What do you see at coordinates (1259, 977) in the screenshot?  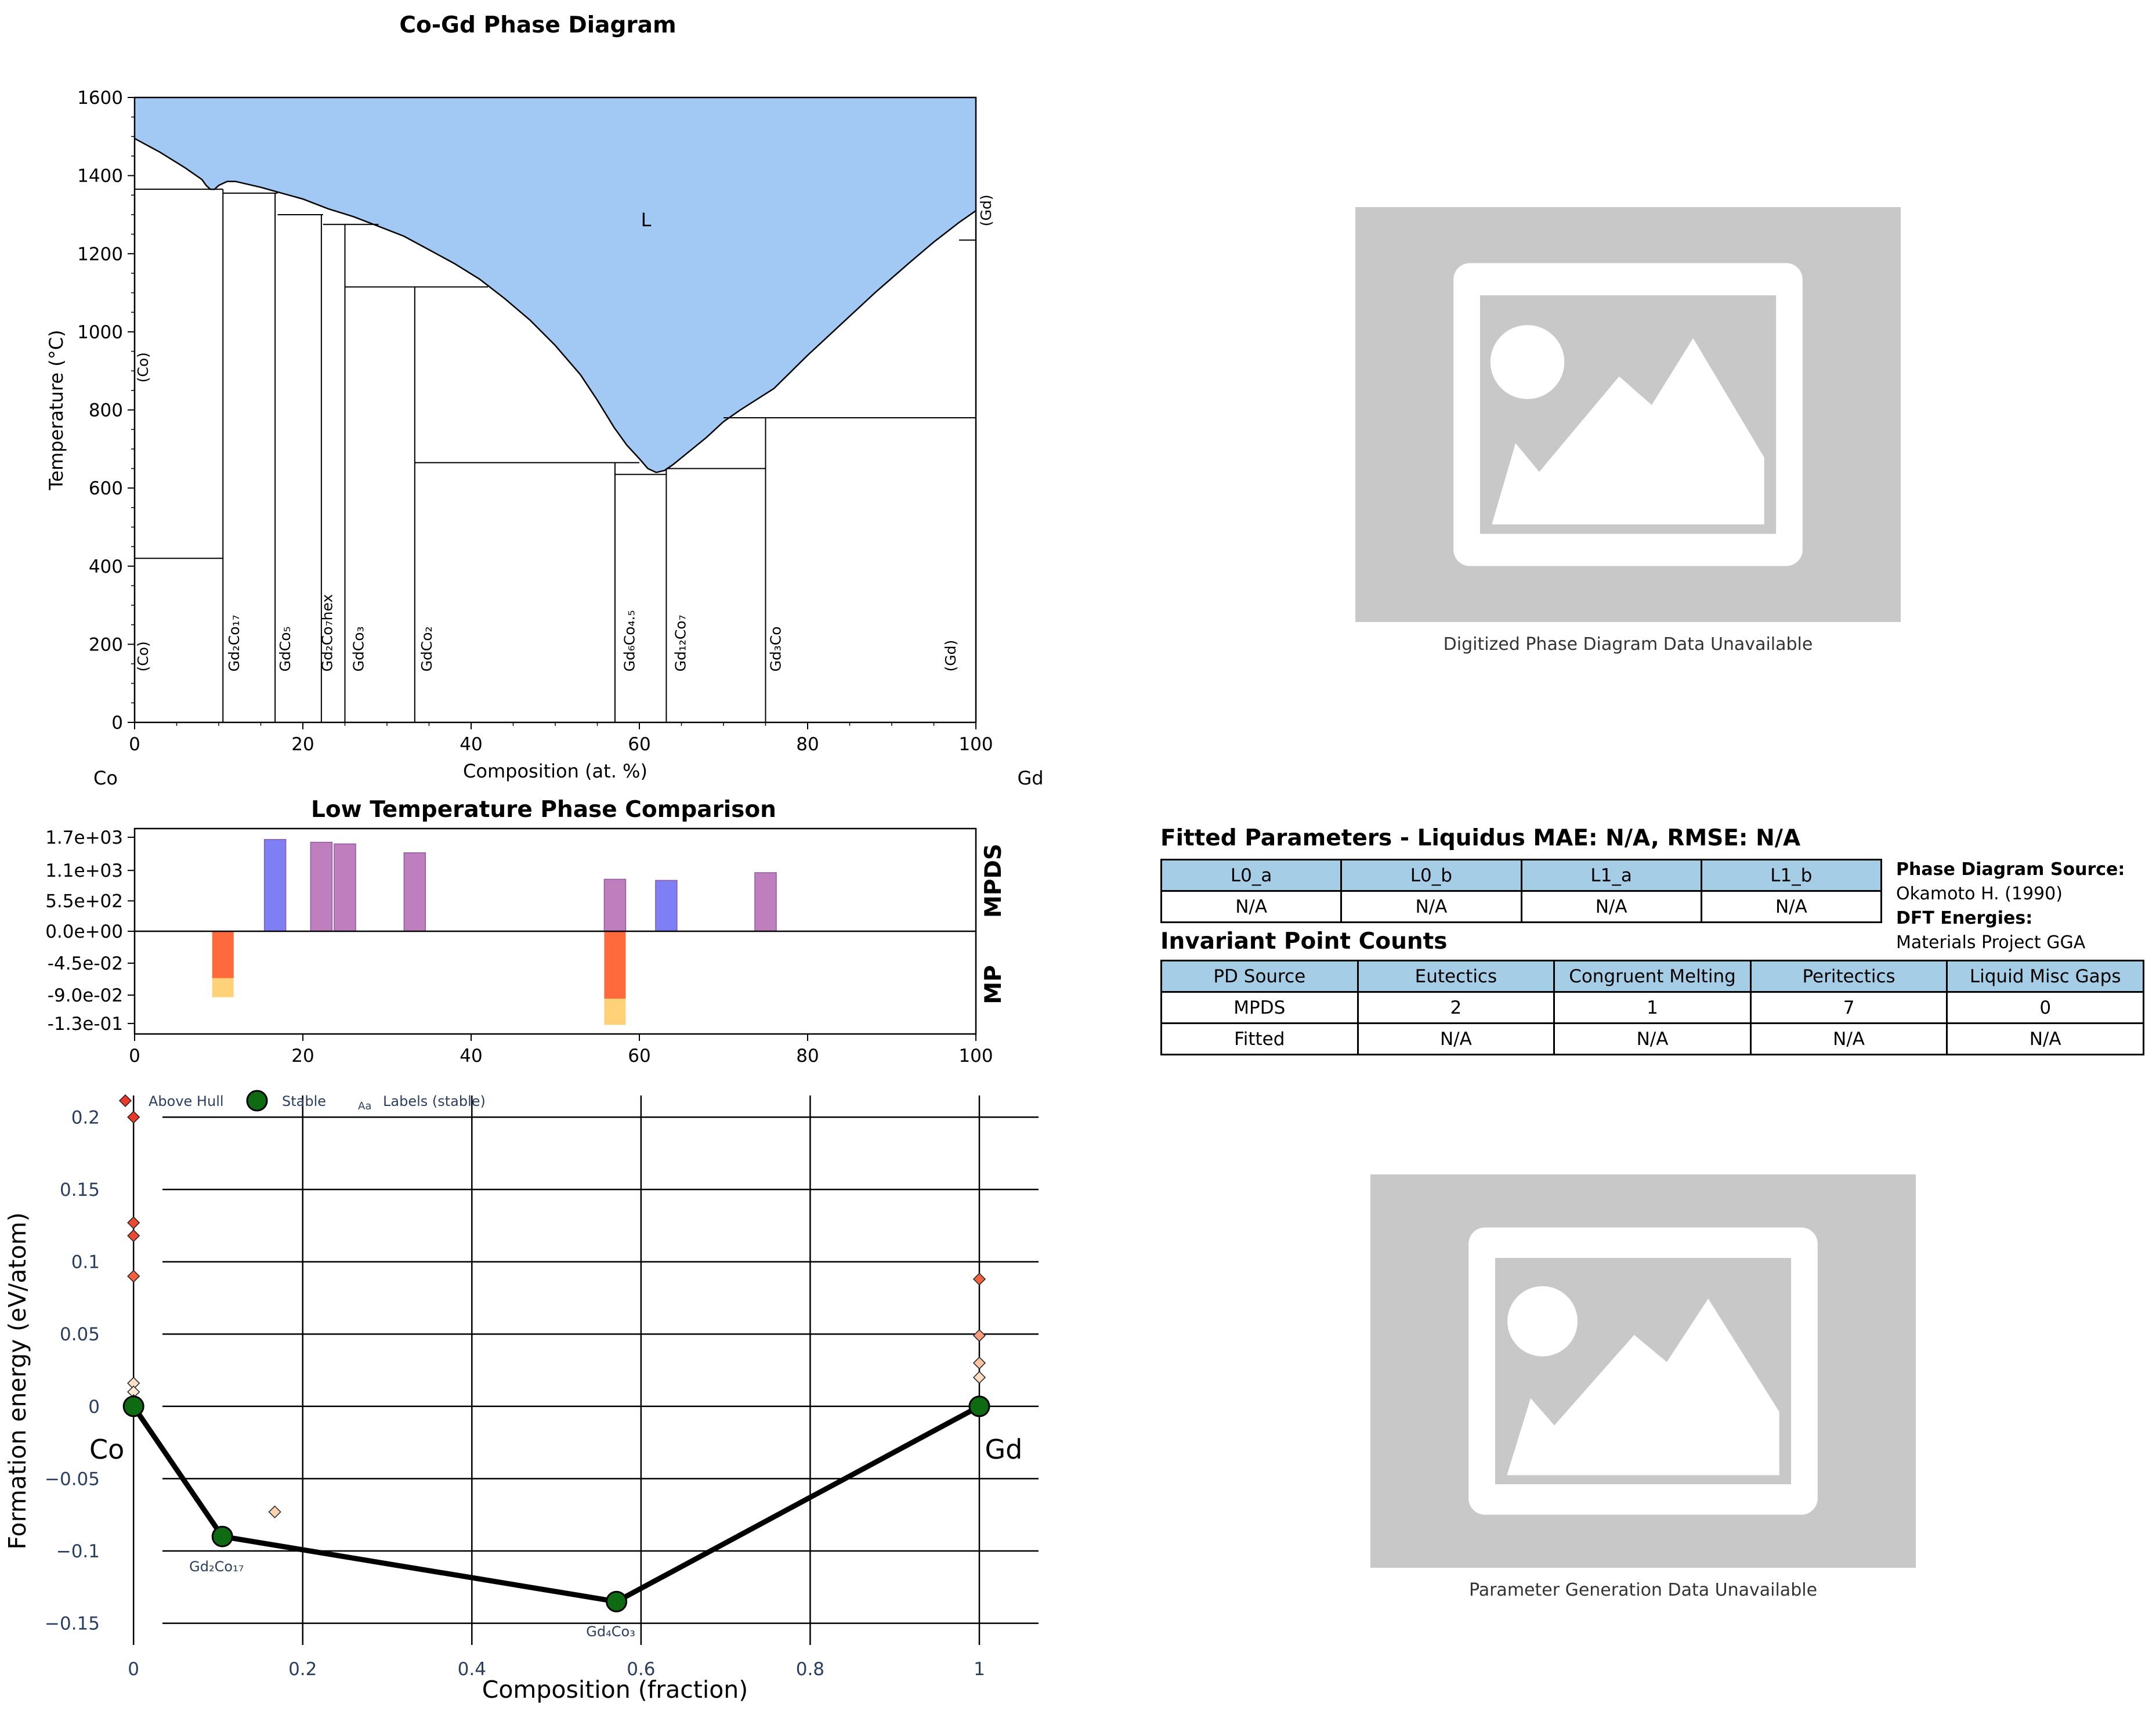 I see `invariant-header: PD Source` at bounding box center [1259, 977].